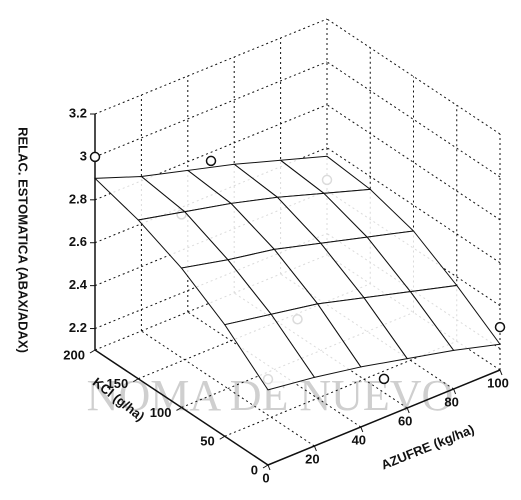 The image size is (521, 500). Describe the element at coordinates (254, 469) in the screenshot. I see `y-tick-label: 0` at that location.